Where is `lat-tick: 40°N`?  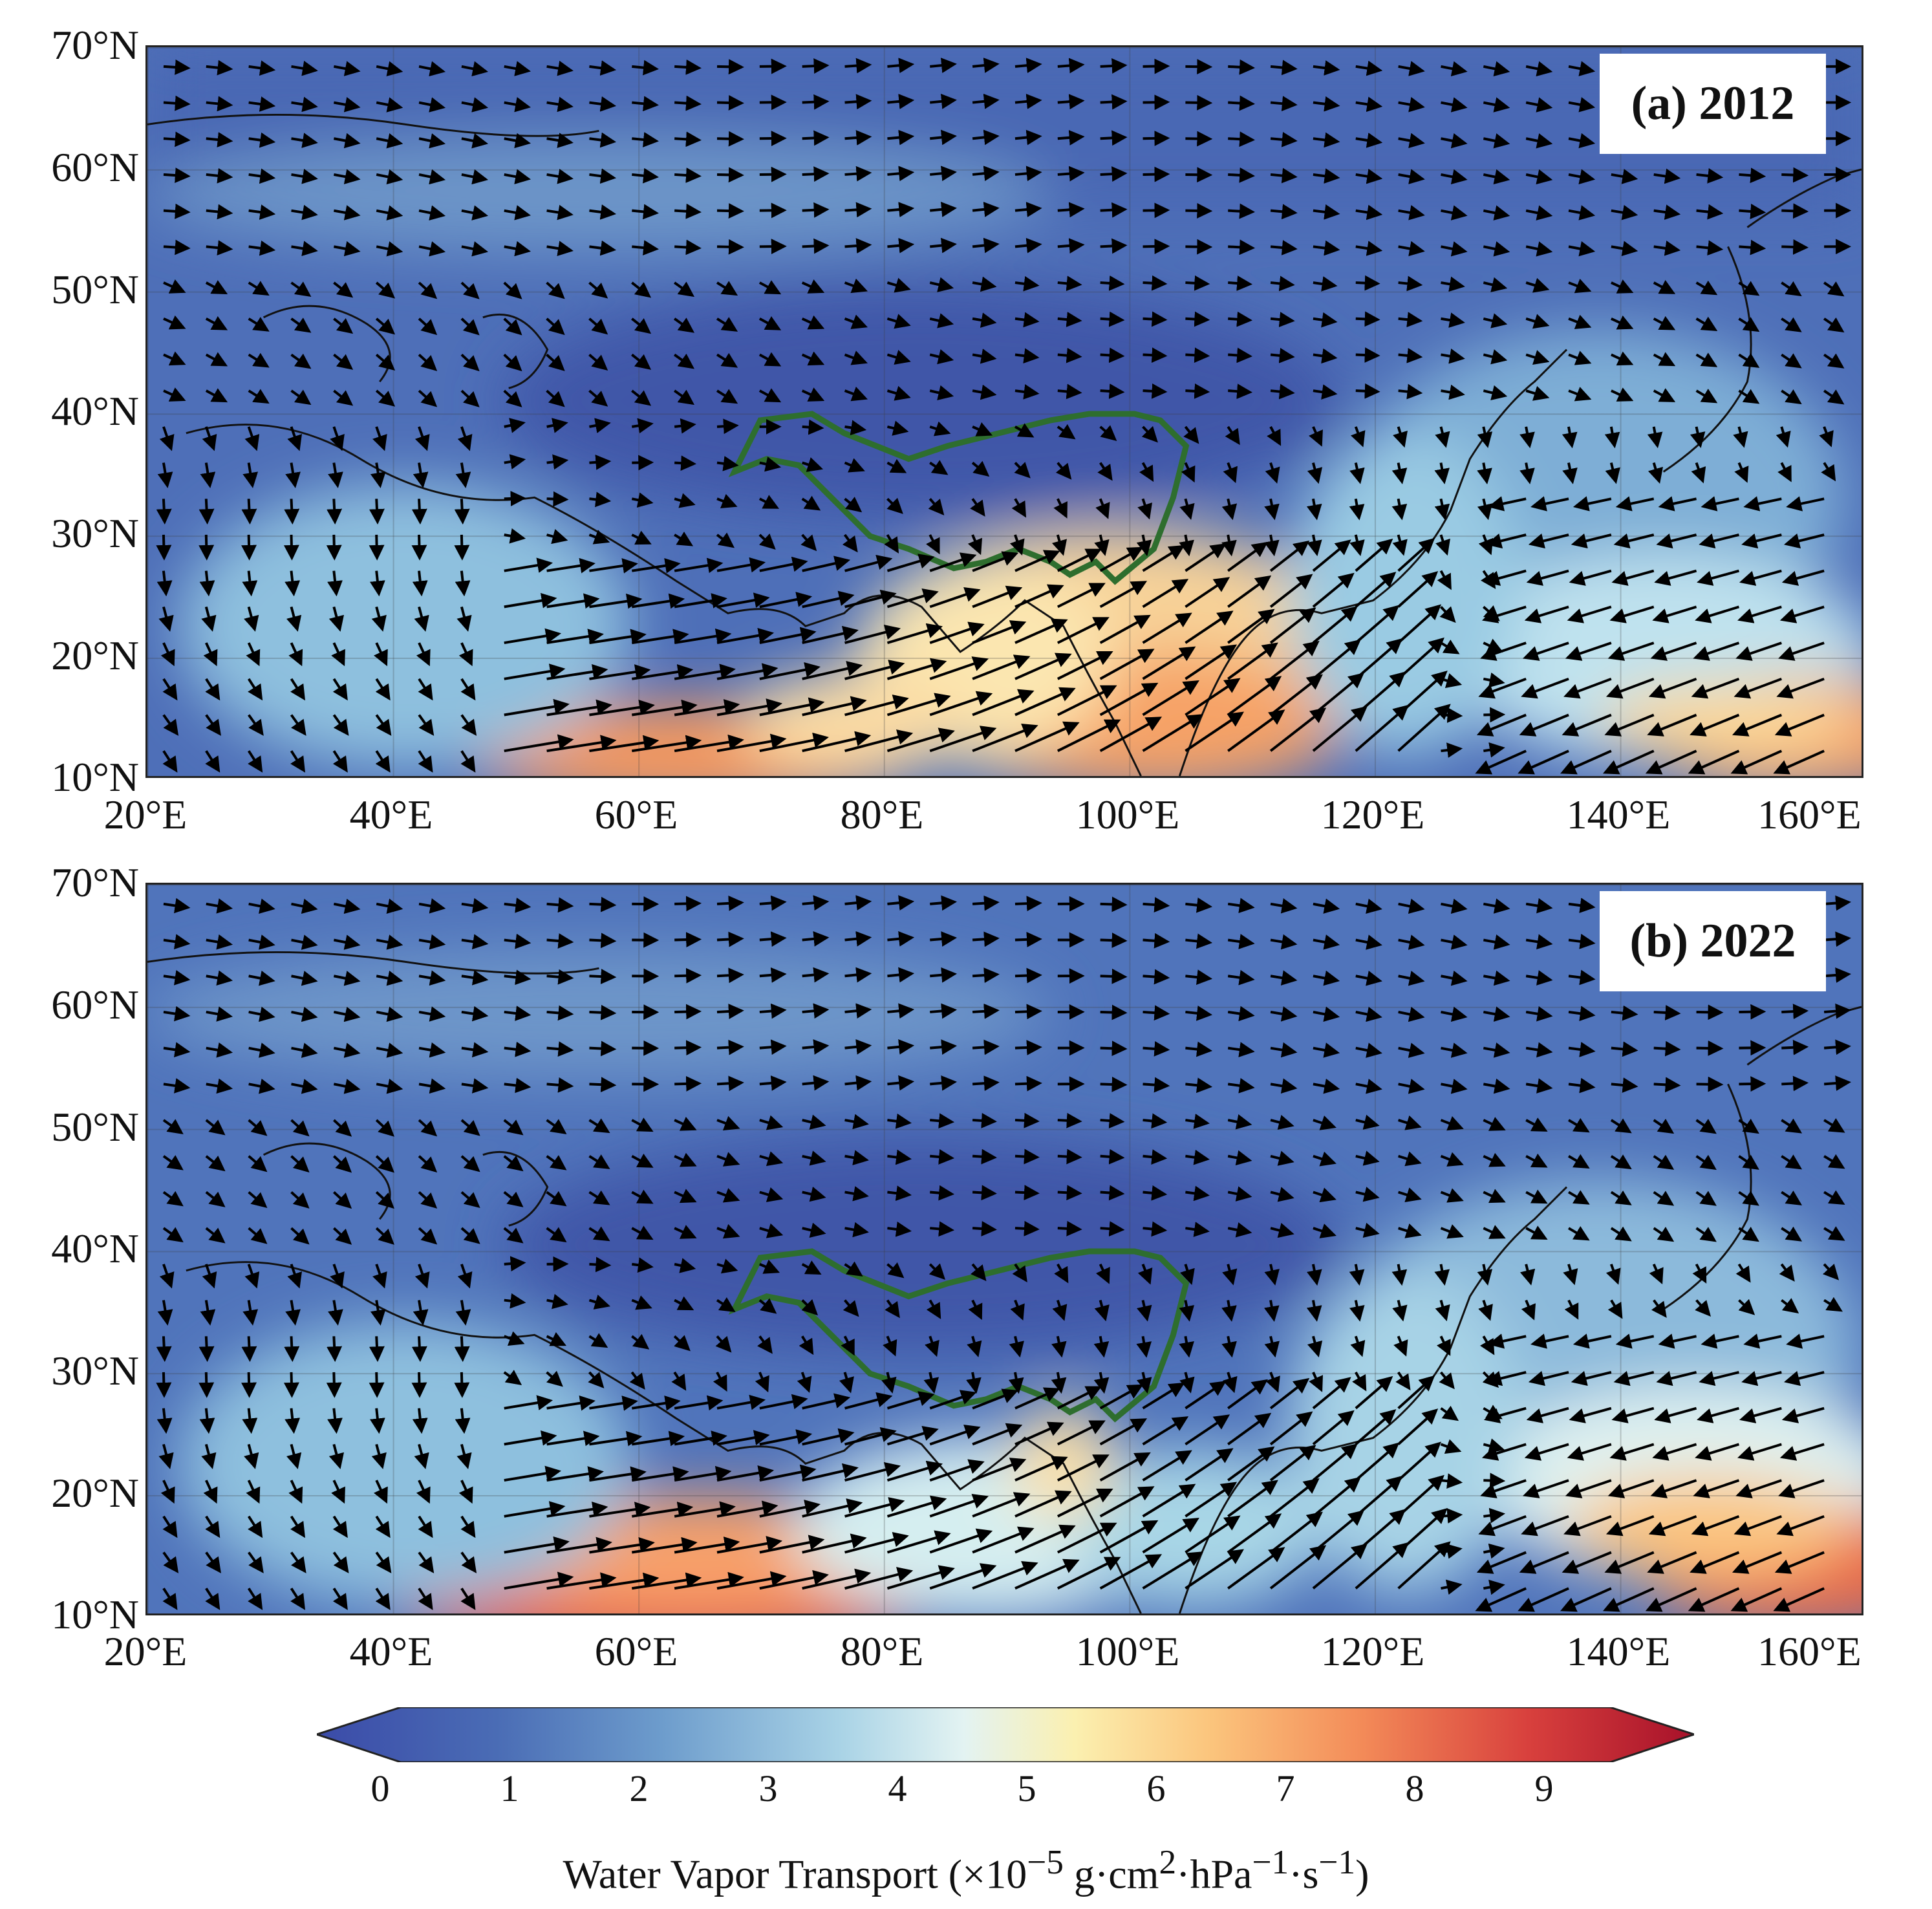 lat-tick: 40°N is located at coordinates (95, 411).